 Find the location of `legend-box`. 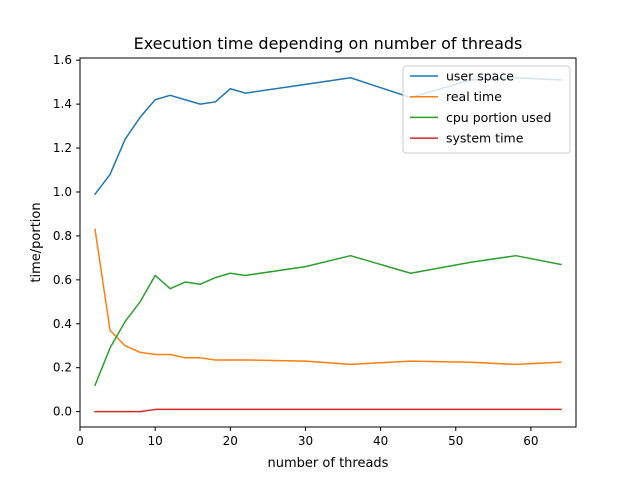

legend-box is located at coordinates (486, 109).